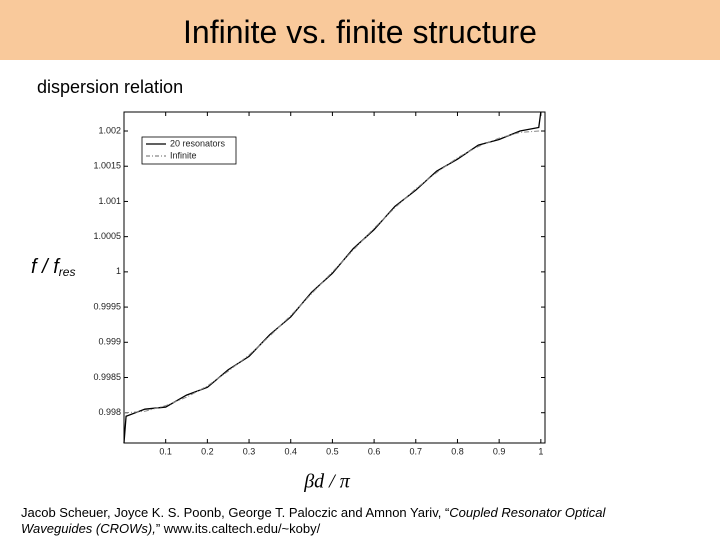 This screenshot has width=720, height=540. I want to click on x-tick-label: 0.2, so click(207, 451).